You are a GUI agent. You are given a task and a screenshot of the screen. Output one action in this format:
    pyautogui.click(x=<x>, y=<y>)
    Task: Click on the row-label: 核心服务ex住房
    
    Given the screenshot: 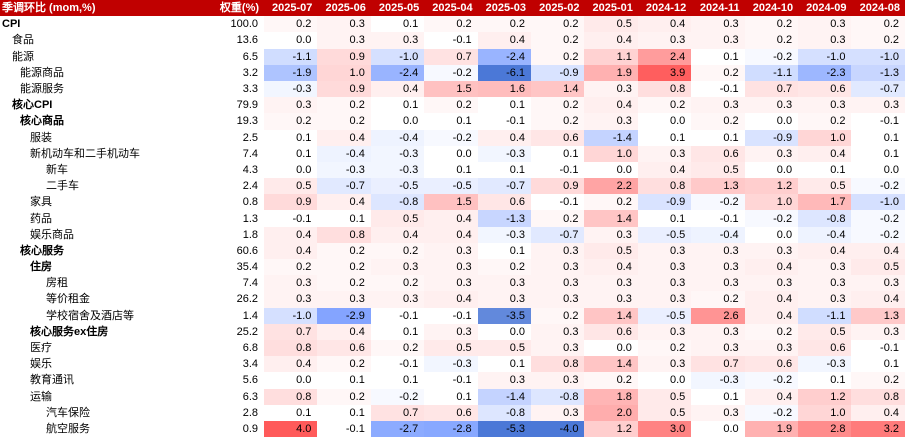 What is the action you would take?
    pyautogui.click(x=69, y=331)
    